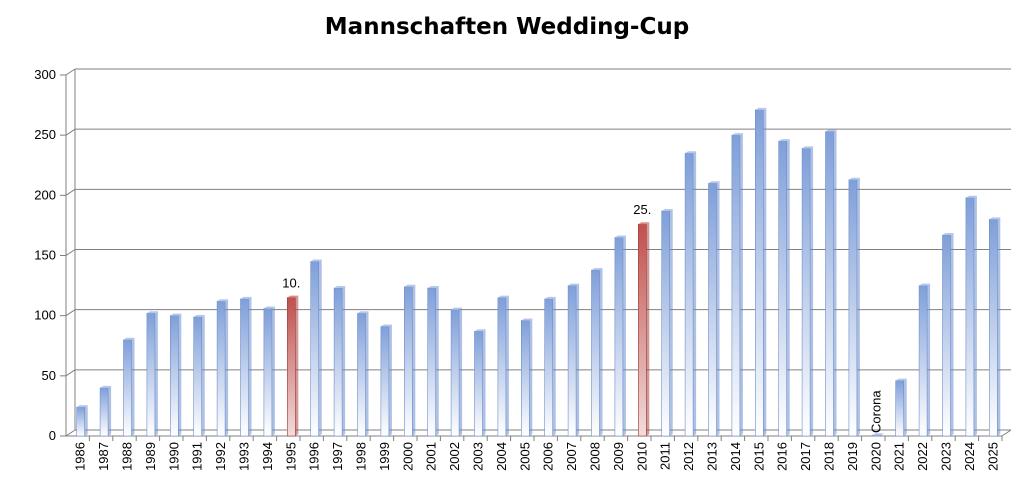 The height and width of the screenshot is (493, 1034). What do you see at coordinates (316, 348) in the screenshot?
I see `bar-1996` at bounding box center [316, 348].